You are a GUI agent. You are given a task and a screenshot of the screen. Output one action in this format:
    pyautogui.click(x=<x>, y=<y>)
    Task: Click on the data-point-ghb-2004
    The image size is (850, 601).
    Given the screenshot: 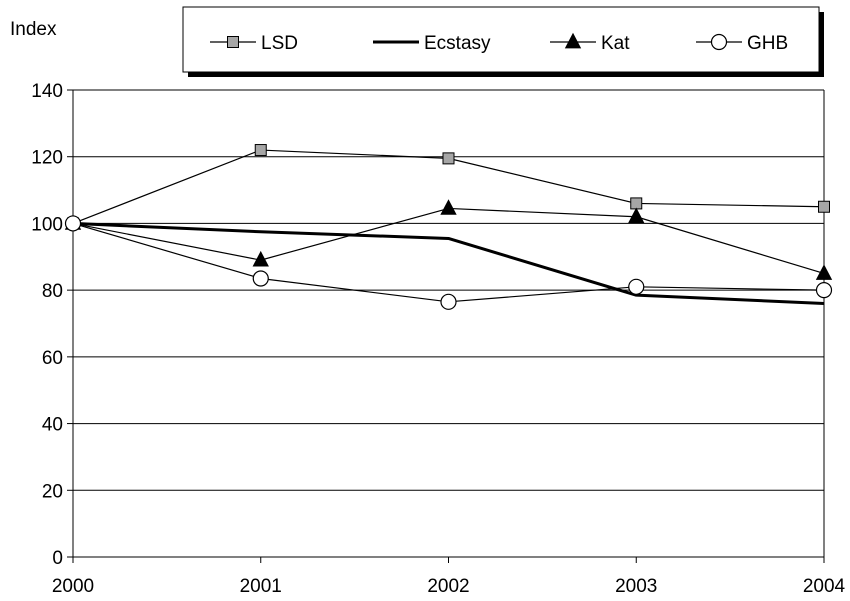 What is the action you would take?
    pyautogui.click(x=824, y=290)
    